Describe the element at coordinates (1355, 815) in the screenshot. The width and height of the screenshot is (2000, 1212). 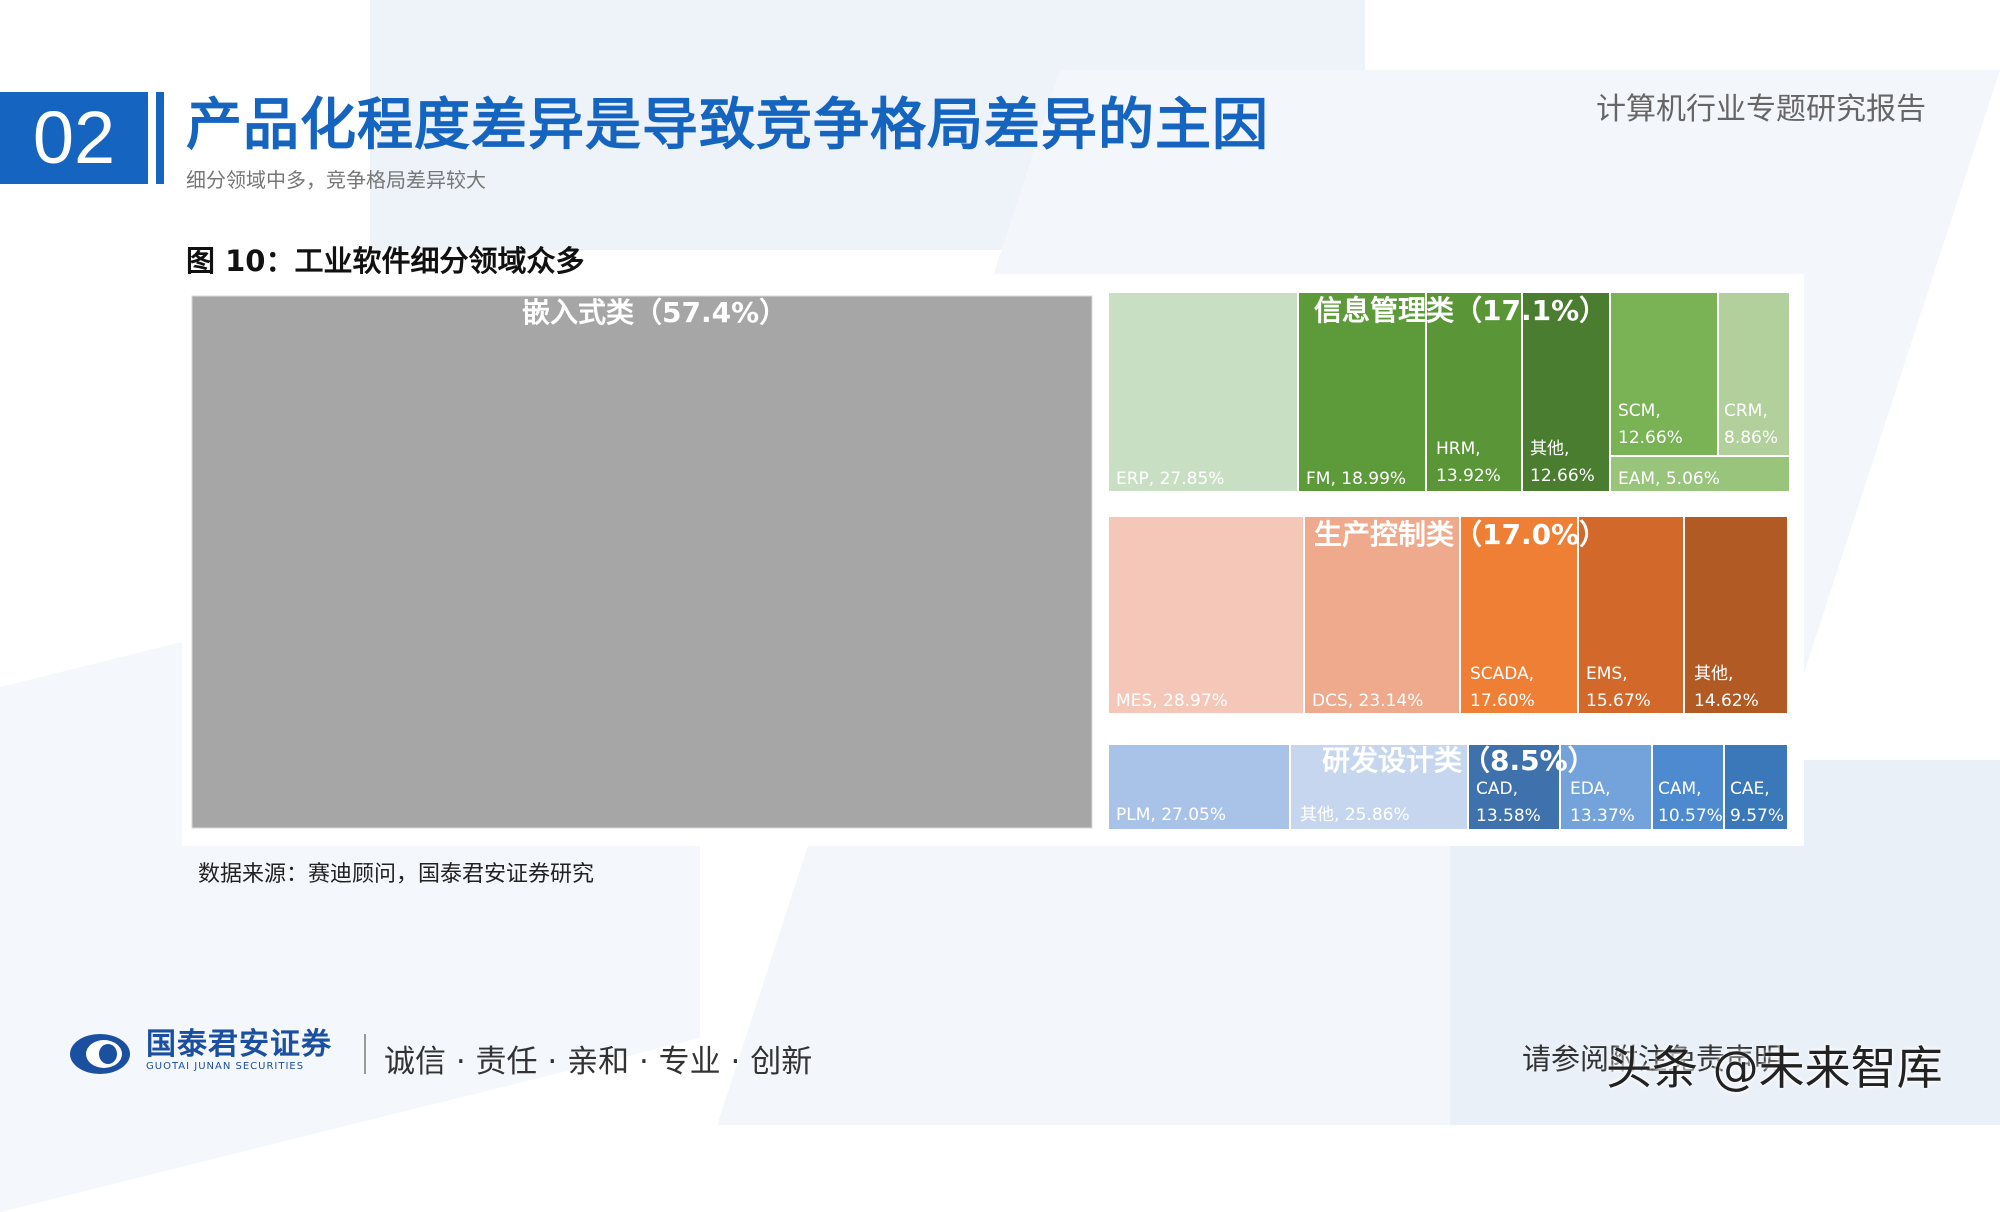
I see `cell-label: 其他, 25.86%` at that location.